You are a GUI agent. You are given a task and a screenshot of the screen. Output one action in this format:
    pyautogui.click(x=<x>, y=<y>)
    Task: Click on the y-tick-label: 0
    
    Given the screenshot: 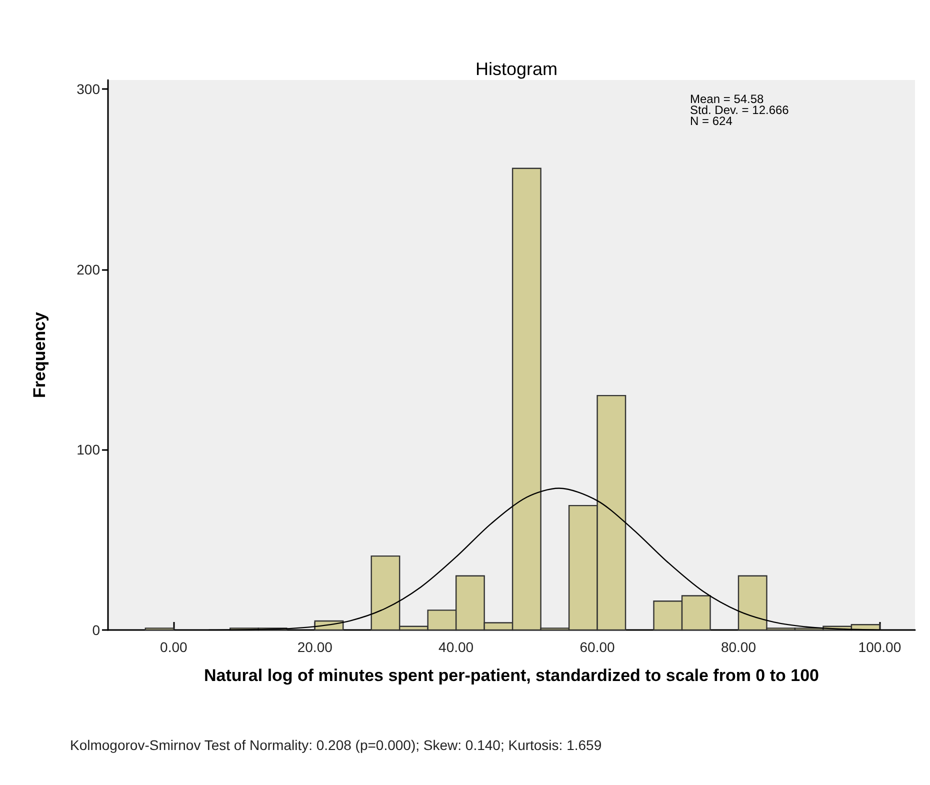 What is the action you would take?
    pyautogui.click(x=96, y=630)
    